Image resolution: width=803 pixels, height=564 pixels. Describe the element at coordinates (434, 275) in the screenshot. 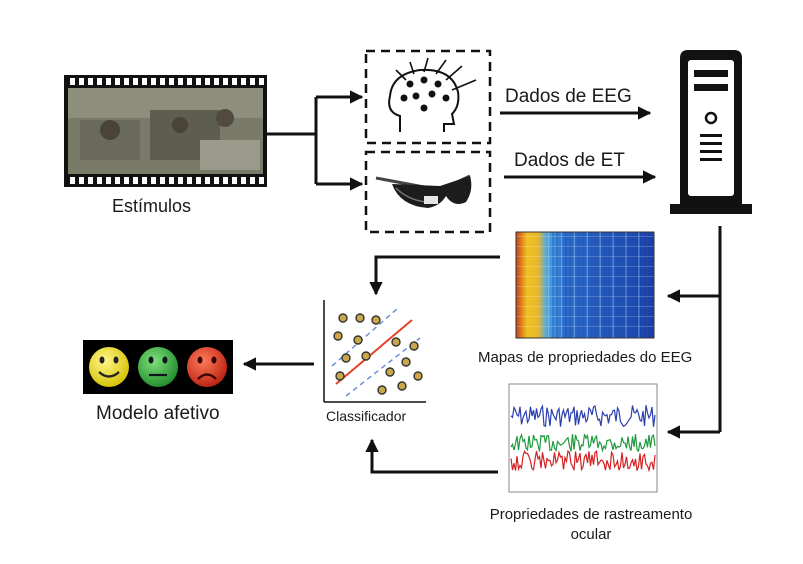

I see `arrow-heatmap-to-classifier` at that location.